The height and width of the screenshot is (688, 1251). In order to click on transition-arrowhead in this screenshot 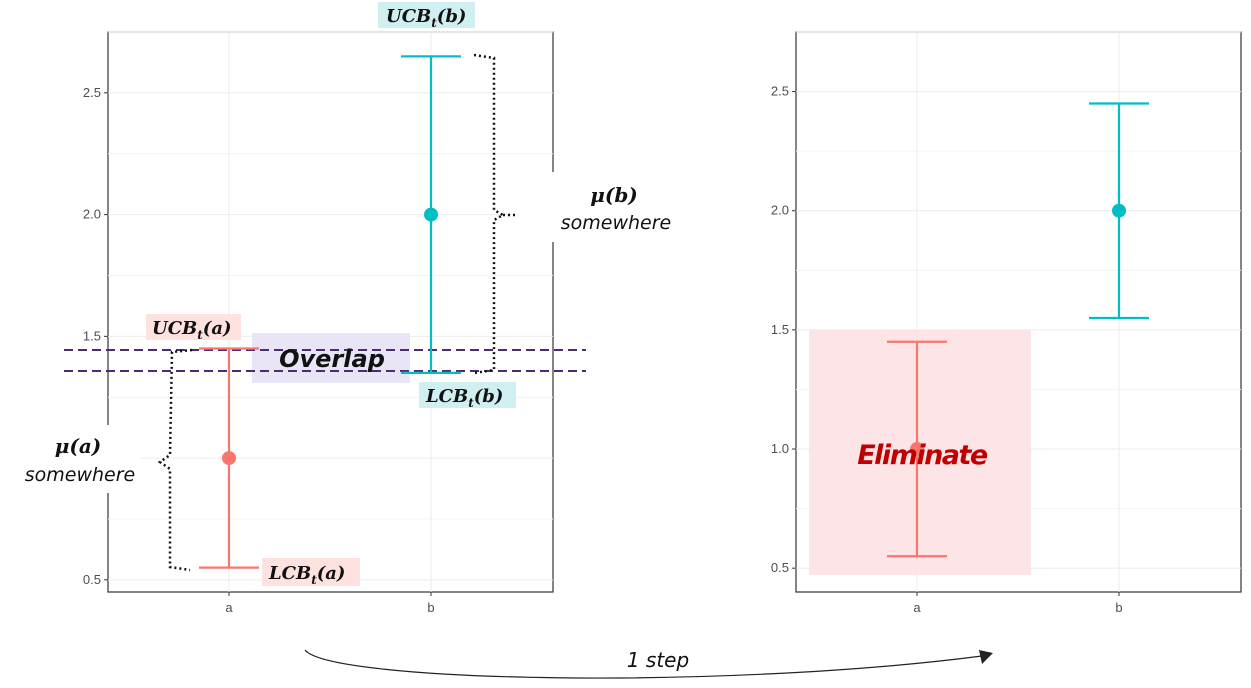, I will do `click(986, 657)`.